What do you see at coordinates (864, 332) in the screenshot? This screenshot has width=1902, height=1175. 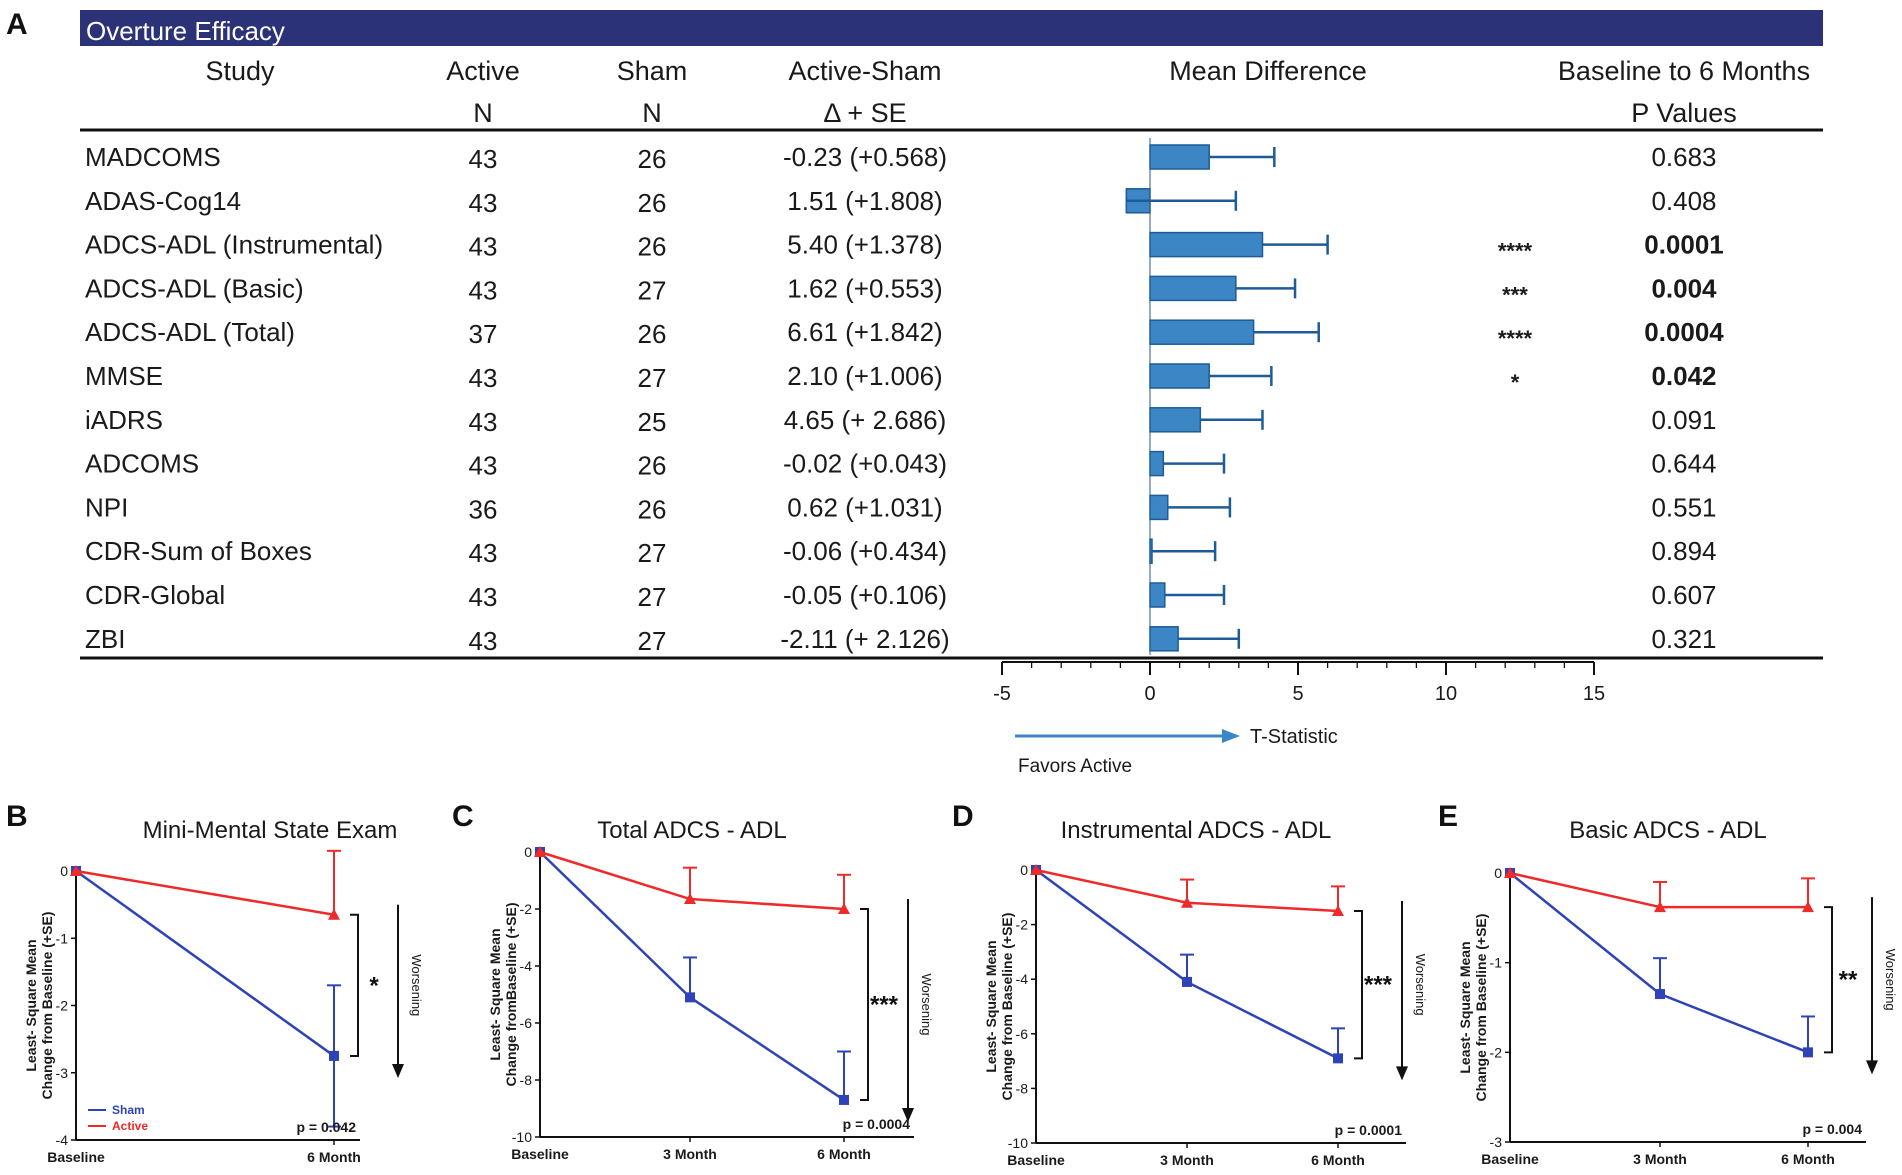 I see `row-delta-se: 6.61 (+1.842)` at bounding box center [864, 332].